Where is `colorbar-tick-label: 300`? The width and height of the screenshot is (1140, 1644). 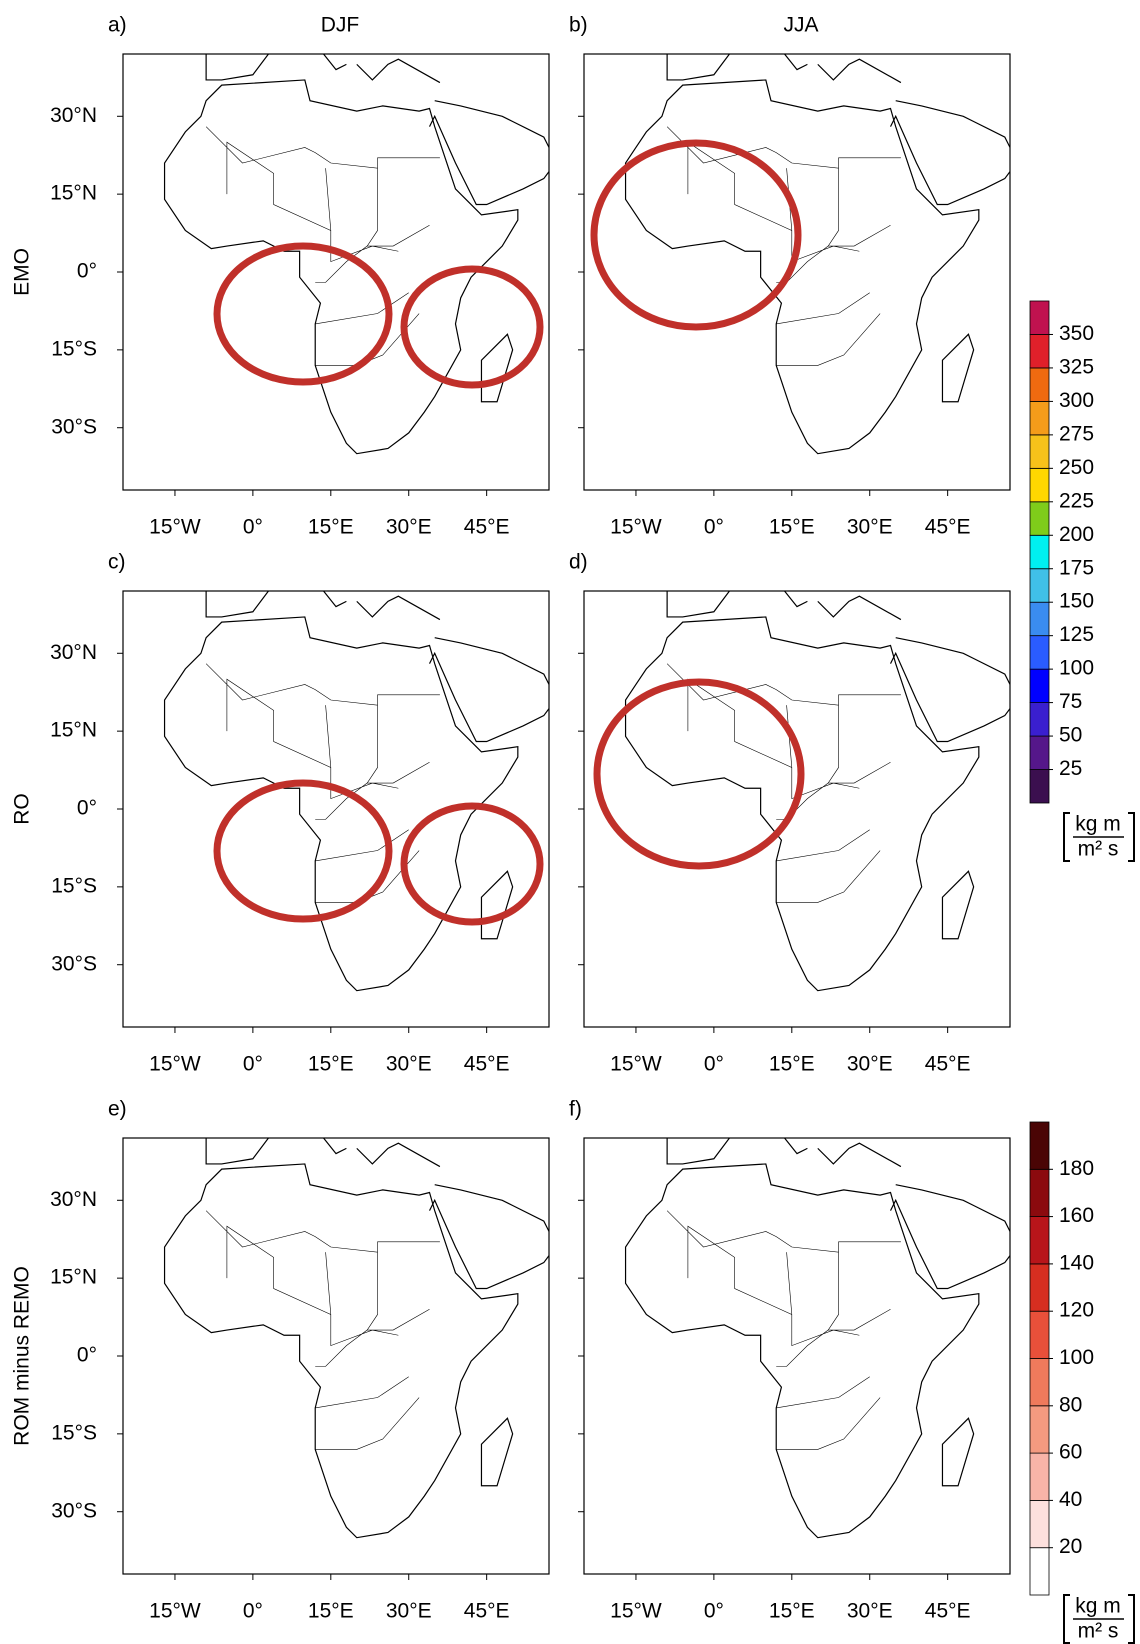 colorbar-tick-label: 300 is located at coordinates (1076, 400).